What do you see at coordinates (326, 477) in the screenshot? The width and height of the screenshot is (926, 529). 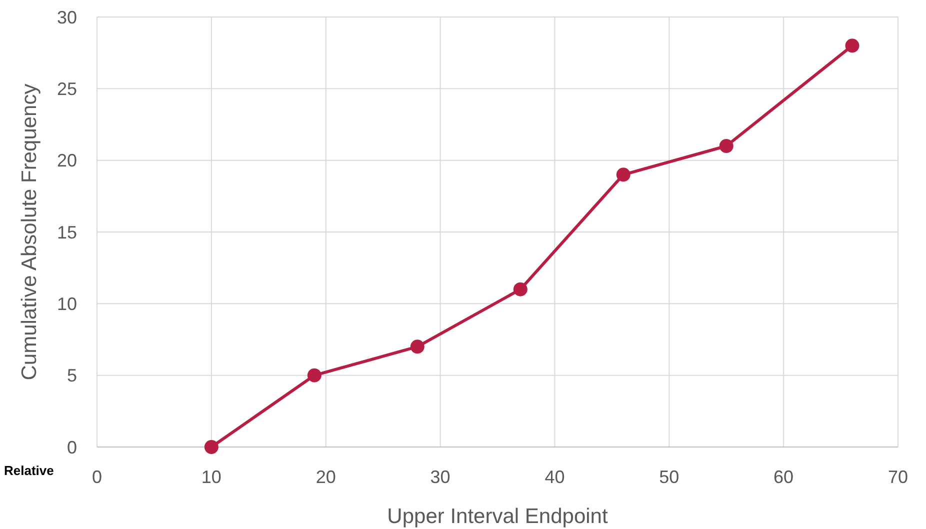 I see `x-tick-label: 20` at bounding box center [326, 477].